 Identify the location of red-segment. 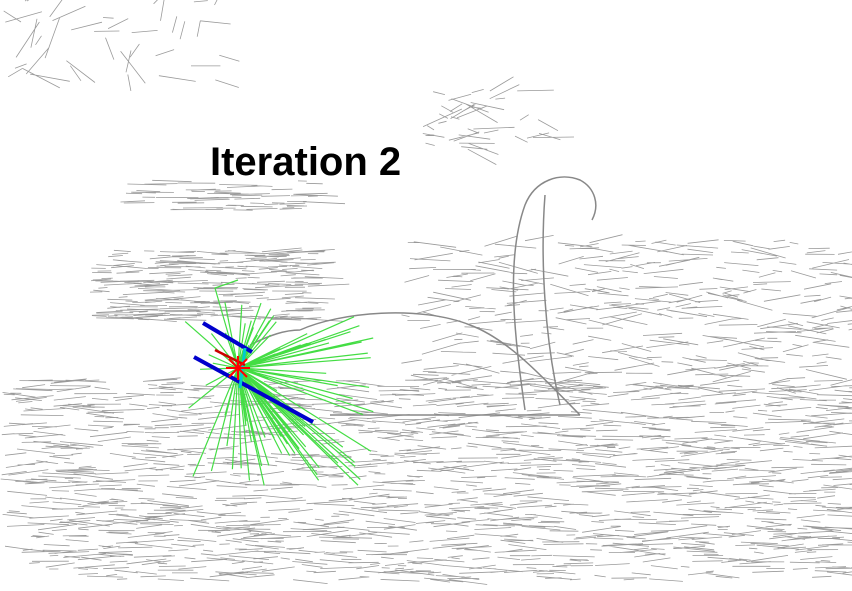
(230, 357).